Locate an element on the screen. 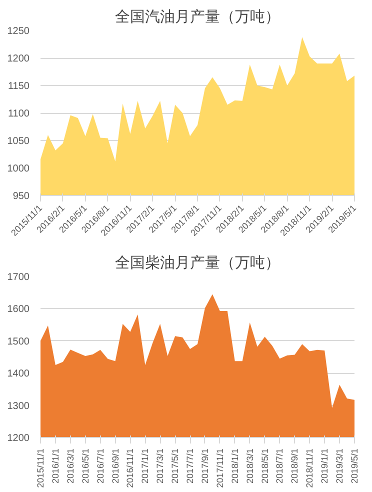 This screenshot has height=492, width=372. y-tick-label: 1150 is located at coordinates (19, 86).